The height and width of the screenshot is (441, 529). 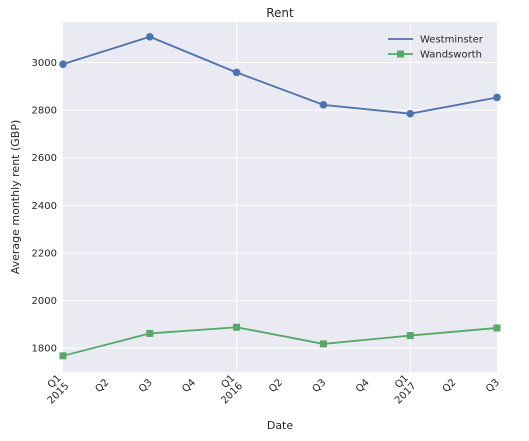 I want to click on legend-label: Wandsworth, so click(x=451, y=55).